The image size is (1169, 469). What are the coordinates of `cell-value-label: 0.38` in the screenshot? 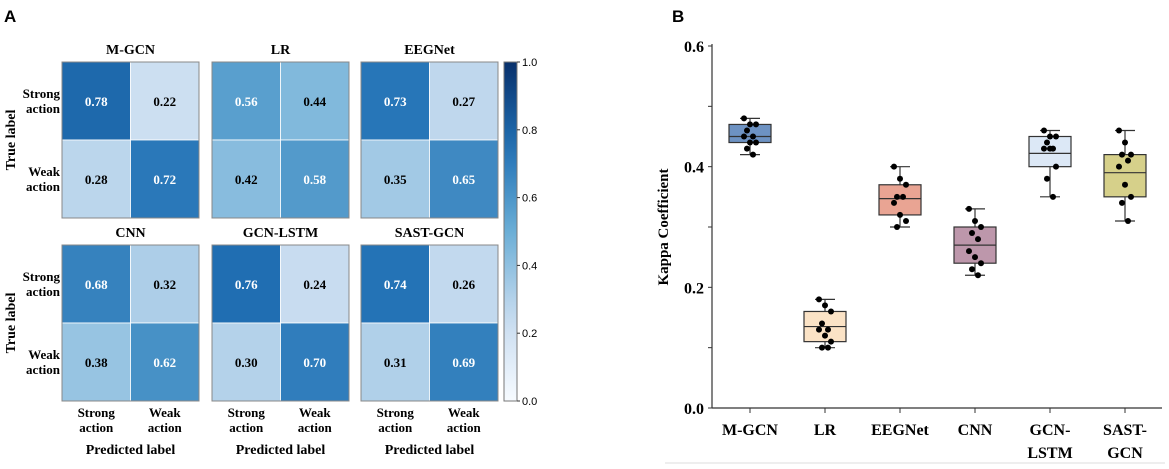 It's located at (96, 362).